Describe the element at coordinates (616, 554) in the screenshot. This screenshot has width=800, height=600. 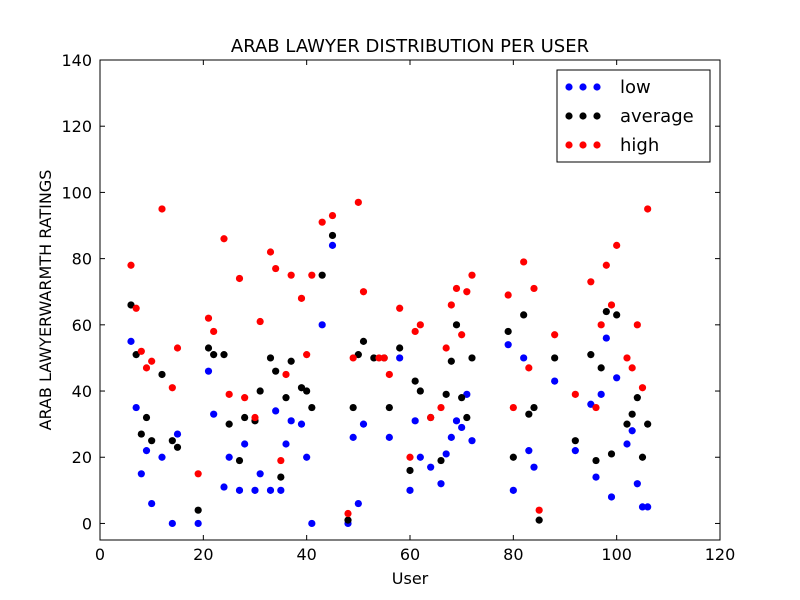
I see `x-tick-label: 100` at that location.